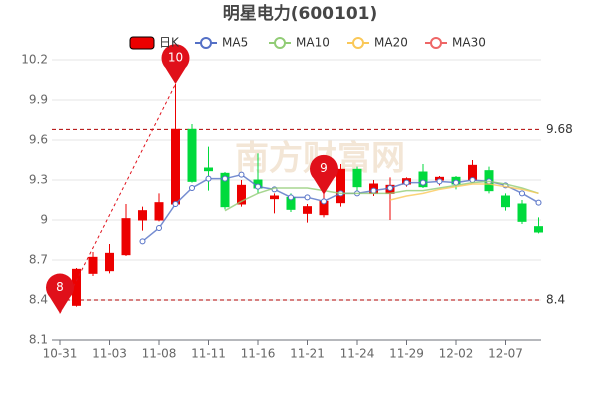 The width and height of the screenshot is (600, 400). I want to click on x-tick-label: 11-11, so click(208, 354).